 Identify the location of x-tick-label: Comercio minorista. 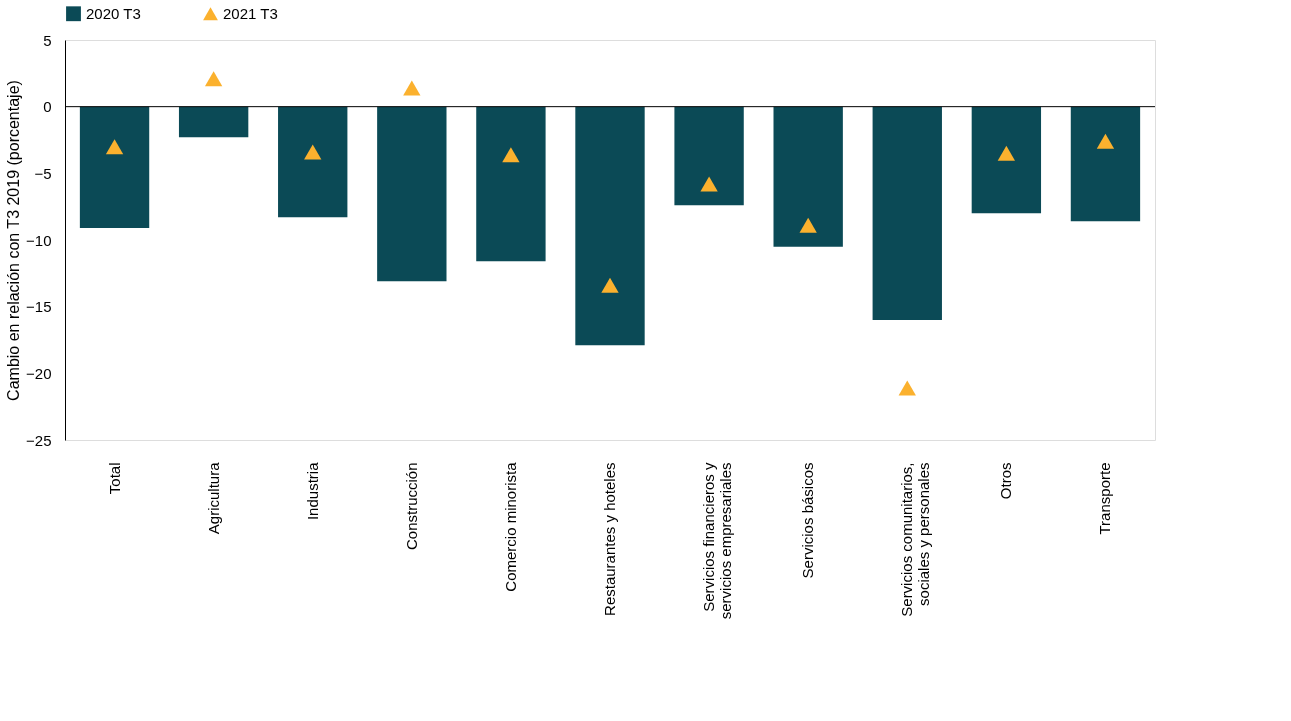
(510, 526).